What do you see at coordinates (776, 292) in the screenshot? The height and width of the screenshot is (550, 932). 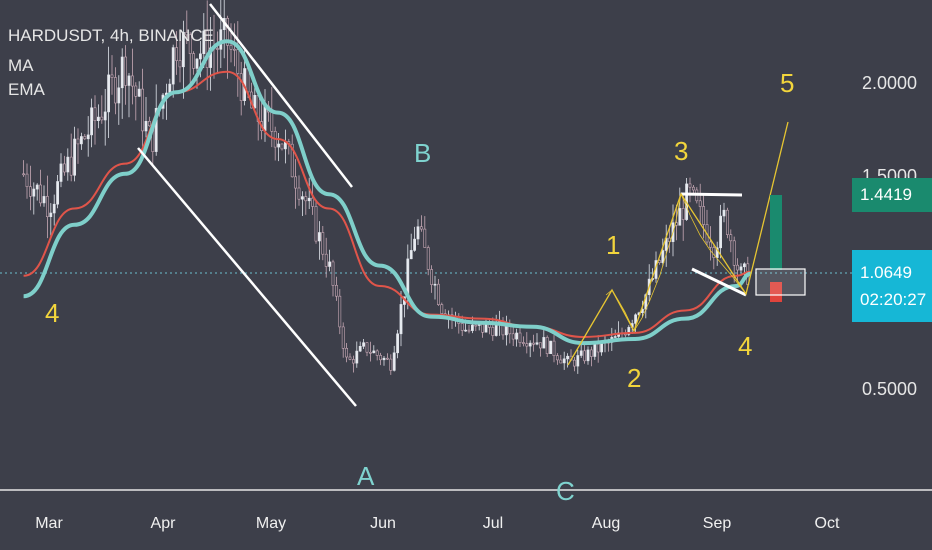 I see `stop-projection-bar` at bounding box center [776, 292].